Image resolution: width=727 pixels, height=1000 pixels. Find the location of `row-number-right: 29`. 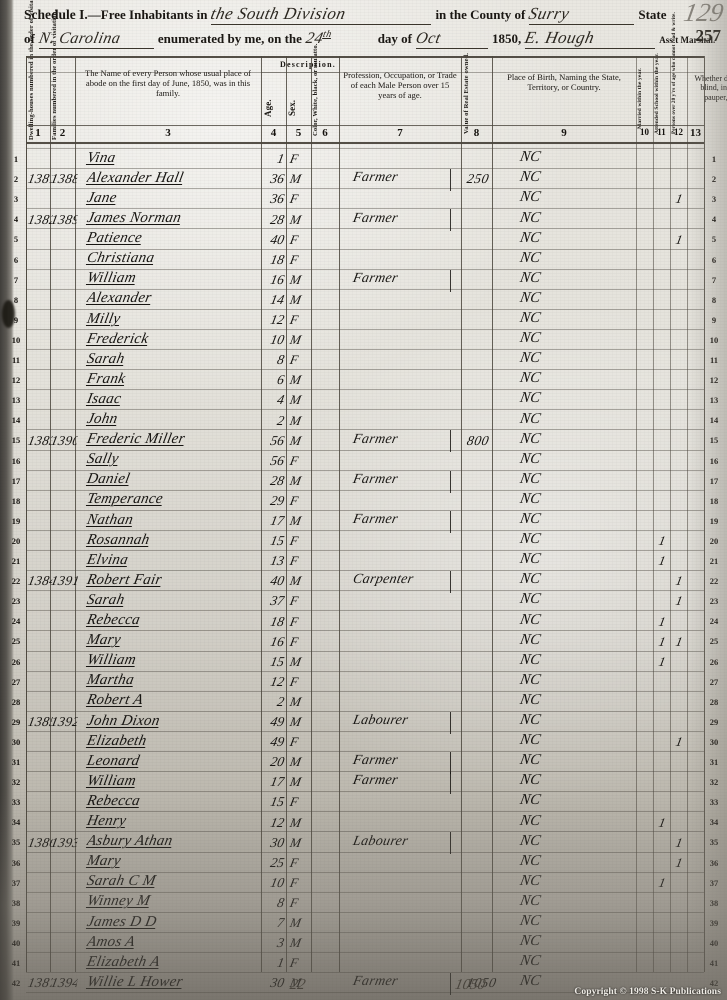

row-number-right: 29 is located at coordinates (714, 721).